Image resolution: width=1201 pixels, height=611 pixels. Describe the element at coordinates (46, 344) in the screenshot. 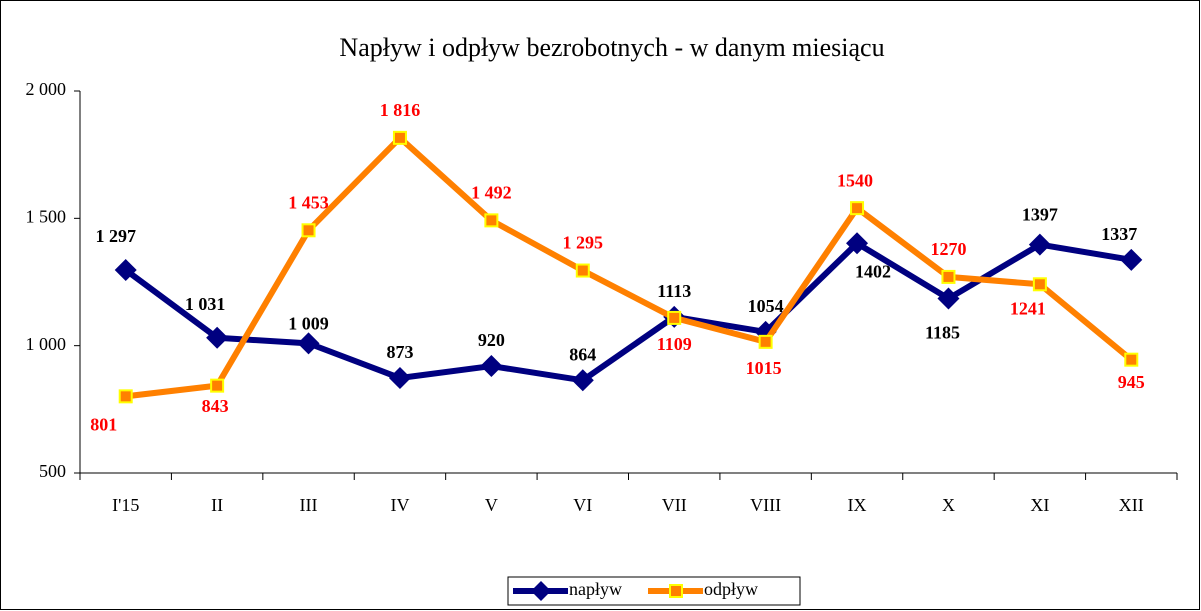

I see `y-tick-label: 1 000` at that location.